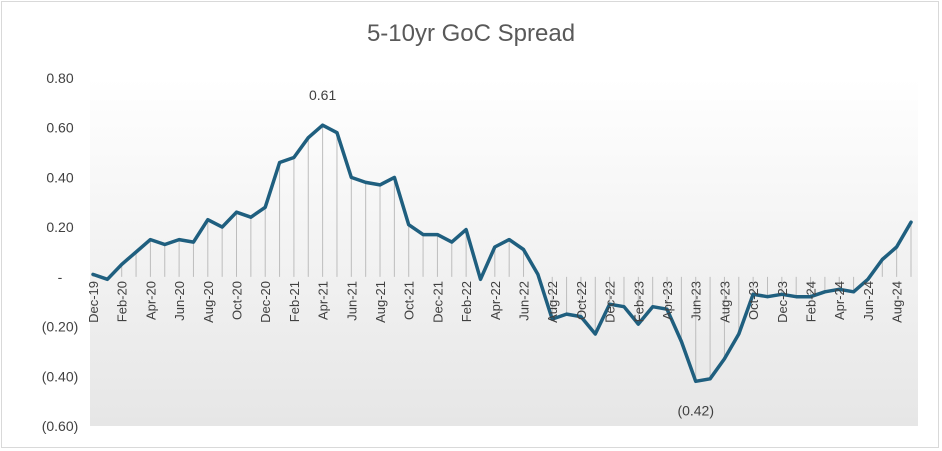 This screenshot has height=451, width=942. What do you see at coordinates (581, 300) in the screenshot?
I see `x-tick-label: Oct-22` at bounding box center [581, 300].